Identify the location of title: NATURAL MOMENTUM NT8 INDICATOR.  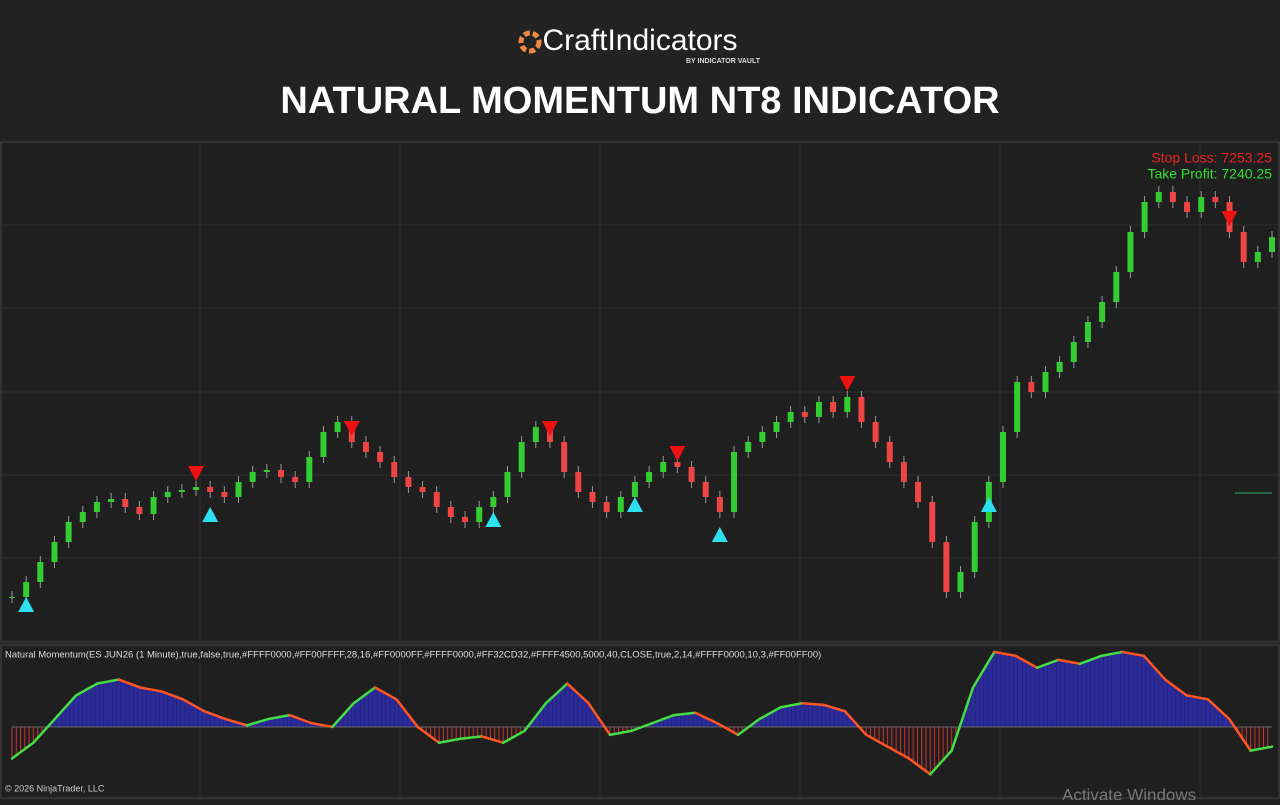
(639, 101).